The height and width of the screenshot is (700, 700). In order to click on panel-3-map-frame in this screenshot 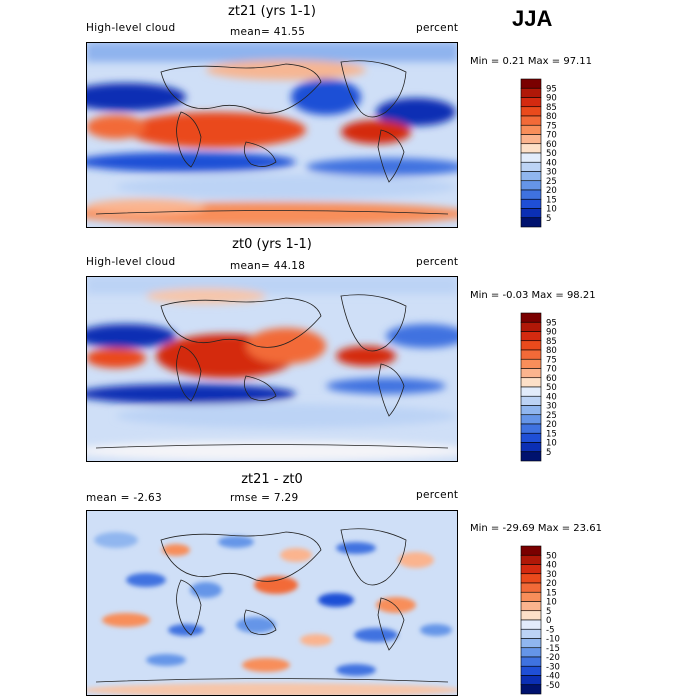, I will do `click(272, 603)`.